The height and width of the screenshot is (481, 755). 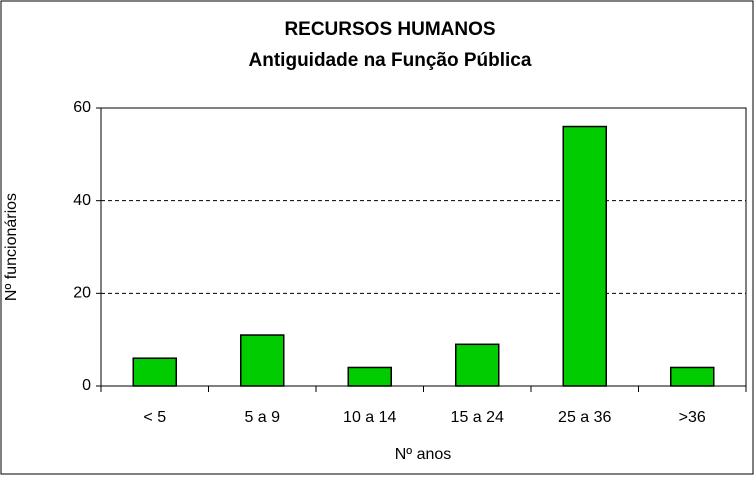 What do you see at coordinates (154, 417) in the screenshot?
I see `x-tick-label: < 5` at bounding box center [154, 417].